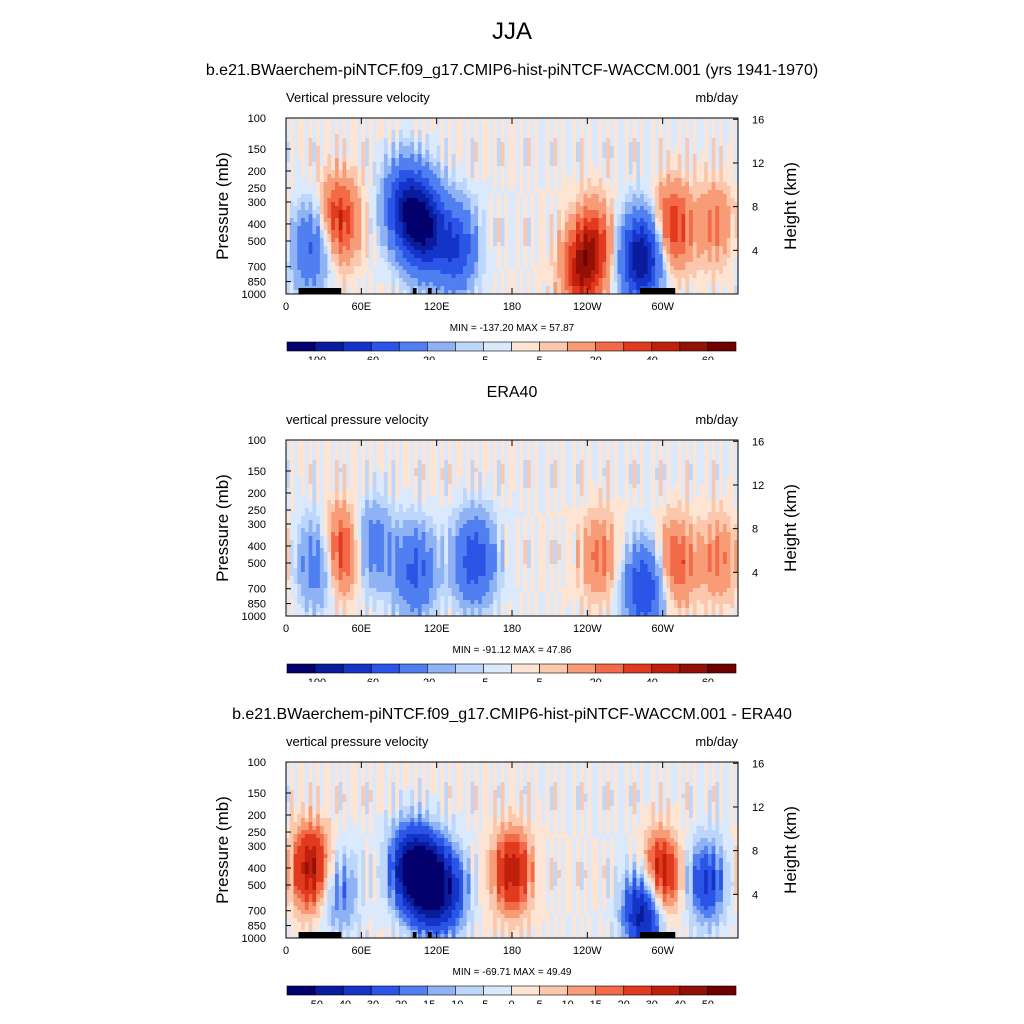 This screenshot has height=1024, width=1024. What do you see at coordinates (358, 97) in the screenshot?
I see `panel-1-variable-label: Vertical pressure velocity` at bounding box center [358, 97].